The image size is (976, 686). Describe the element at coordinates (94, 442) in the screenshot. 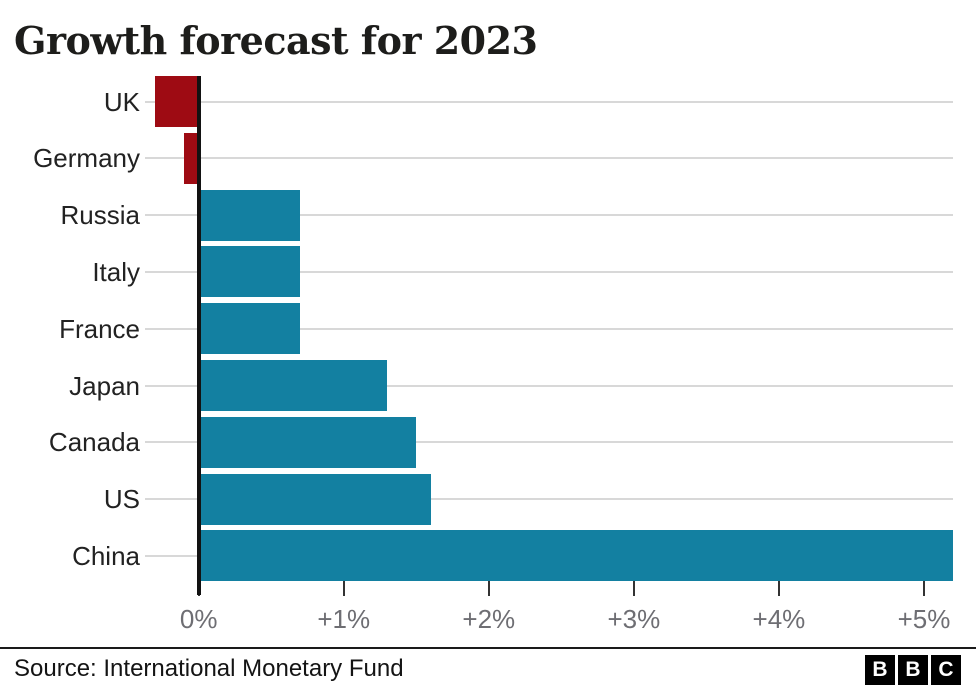

I see `category-label-canada: Canada` at that location.